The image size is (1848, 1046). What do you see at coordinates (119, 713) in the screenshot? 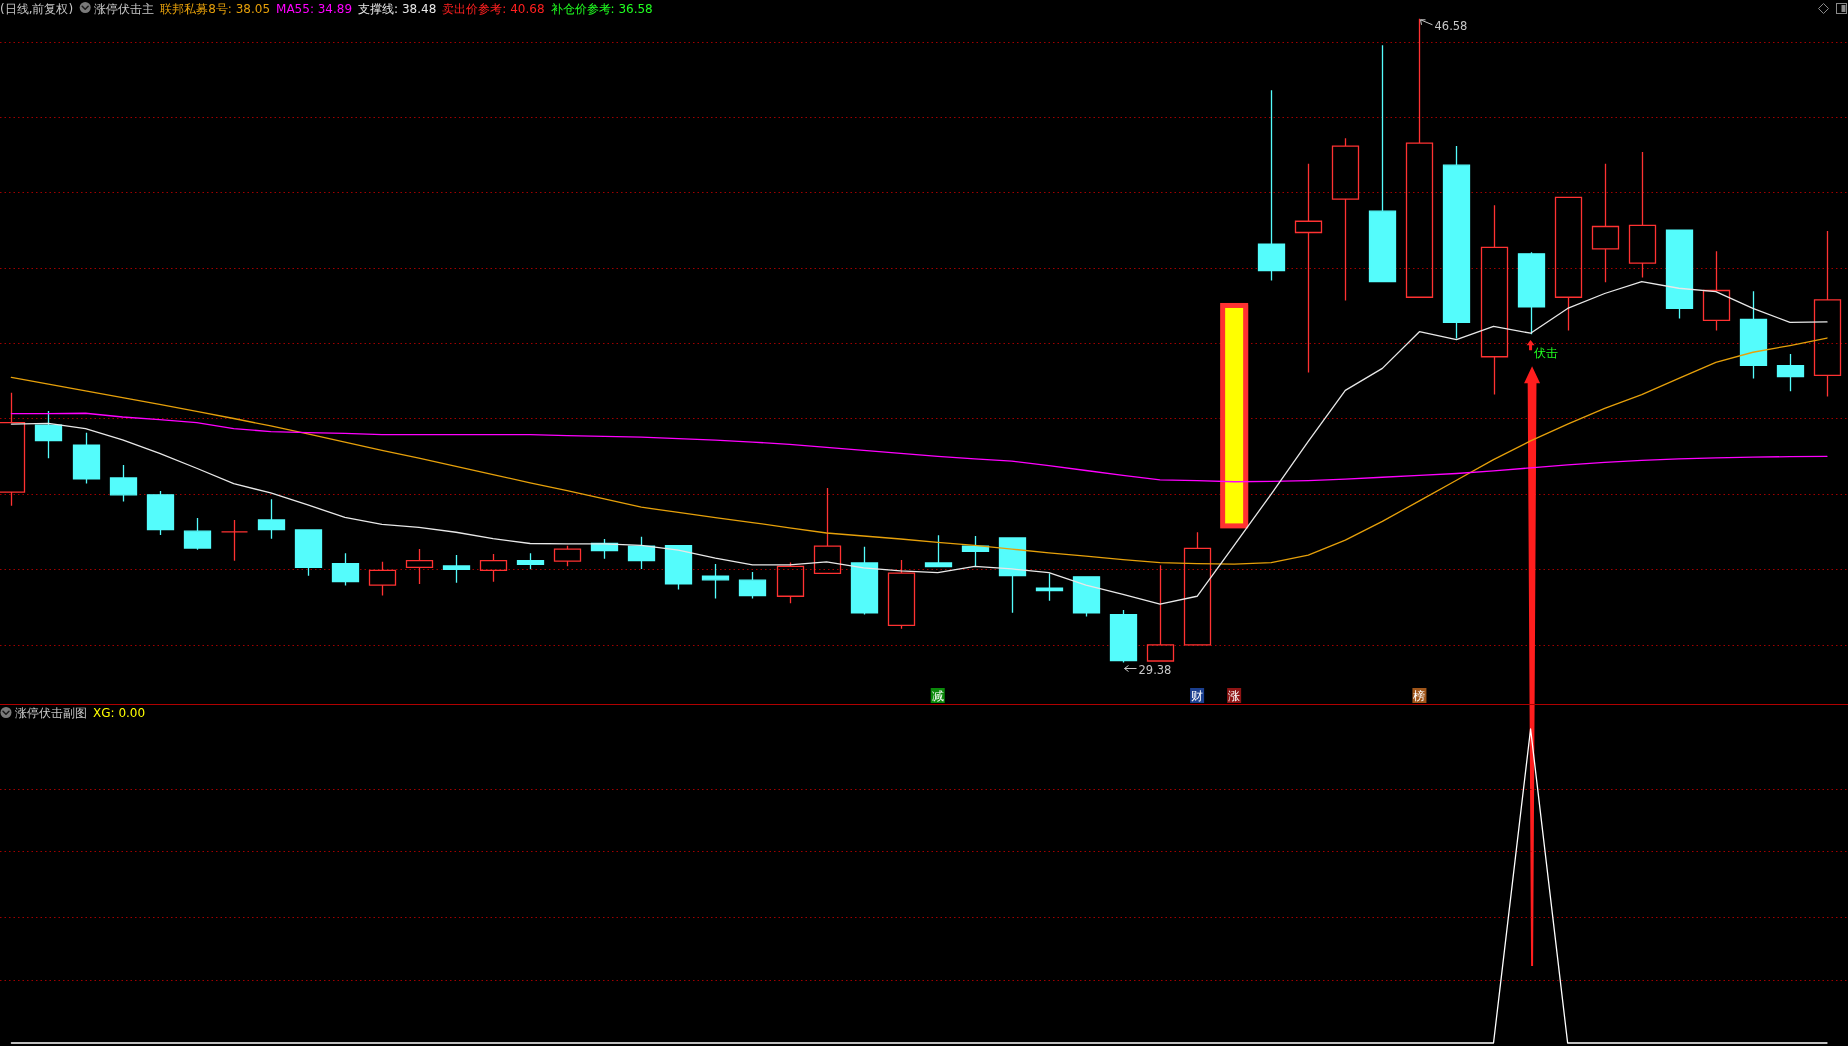
I see `text: XG: 0.00` at bounding box center [119, 713].